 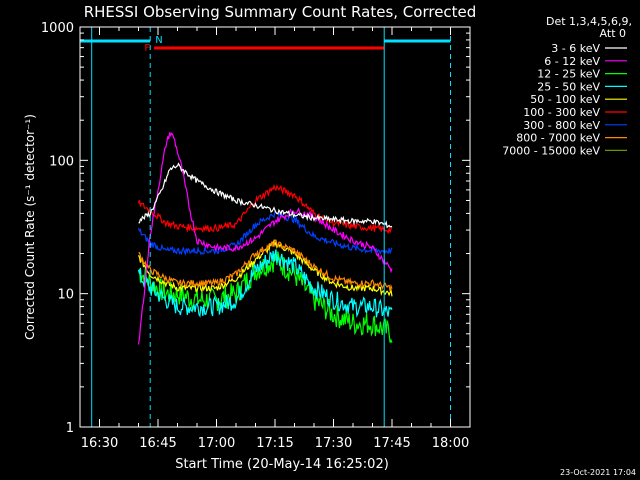 I want to click on legend-header-line-2: Att 0, so click(x=613, y=33).